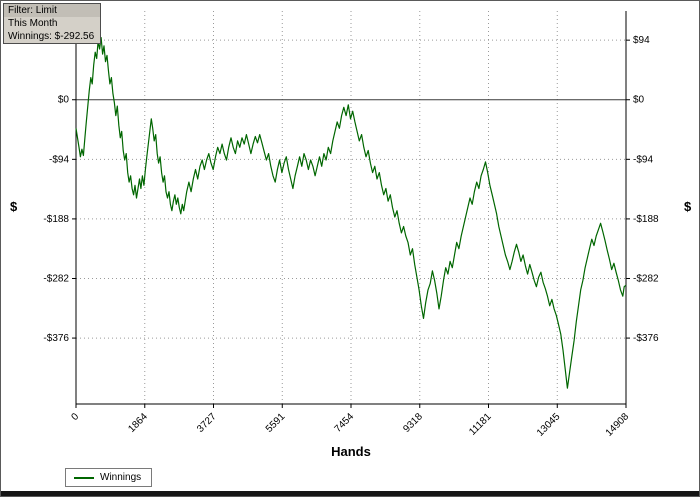 The width and height of the screenshot is (700, 497). Describe the element at coordinates (549, 425) in the screenshot. I see `x-tick-label: 13045` at that location.